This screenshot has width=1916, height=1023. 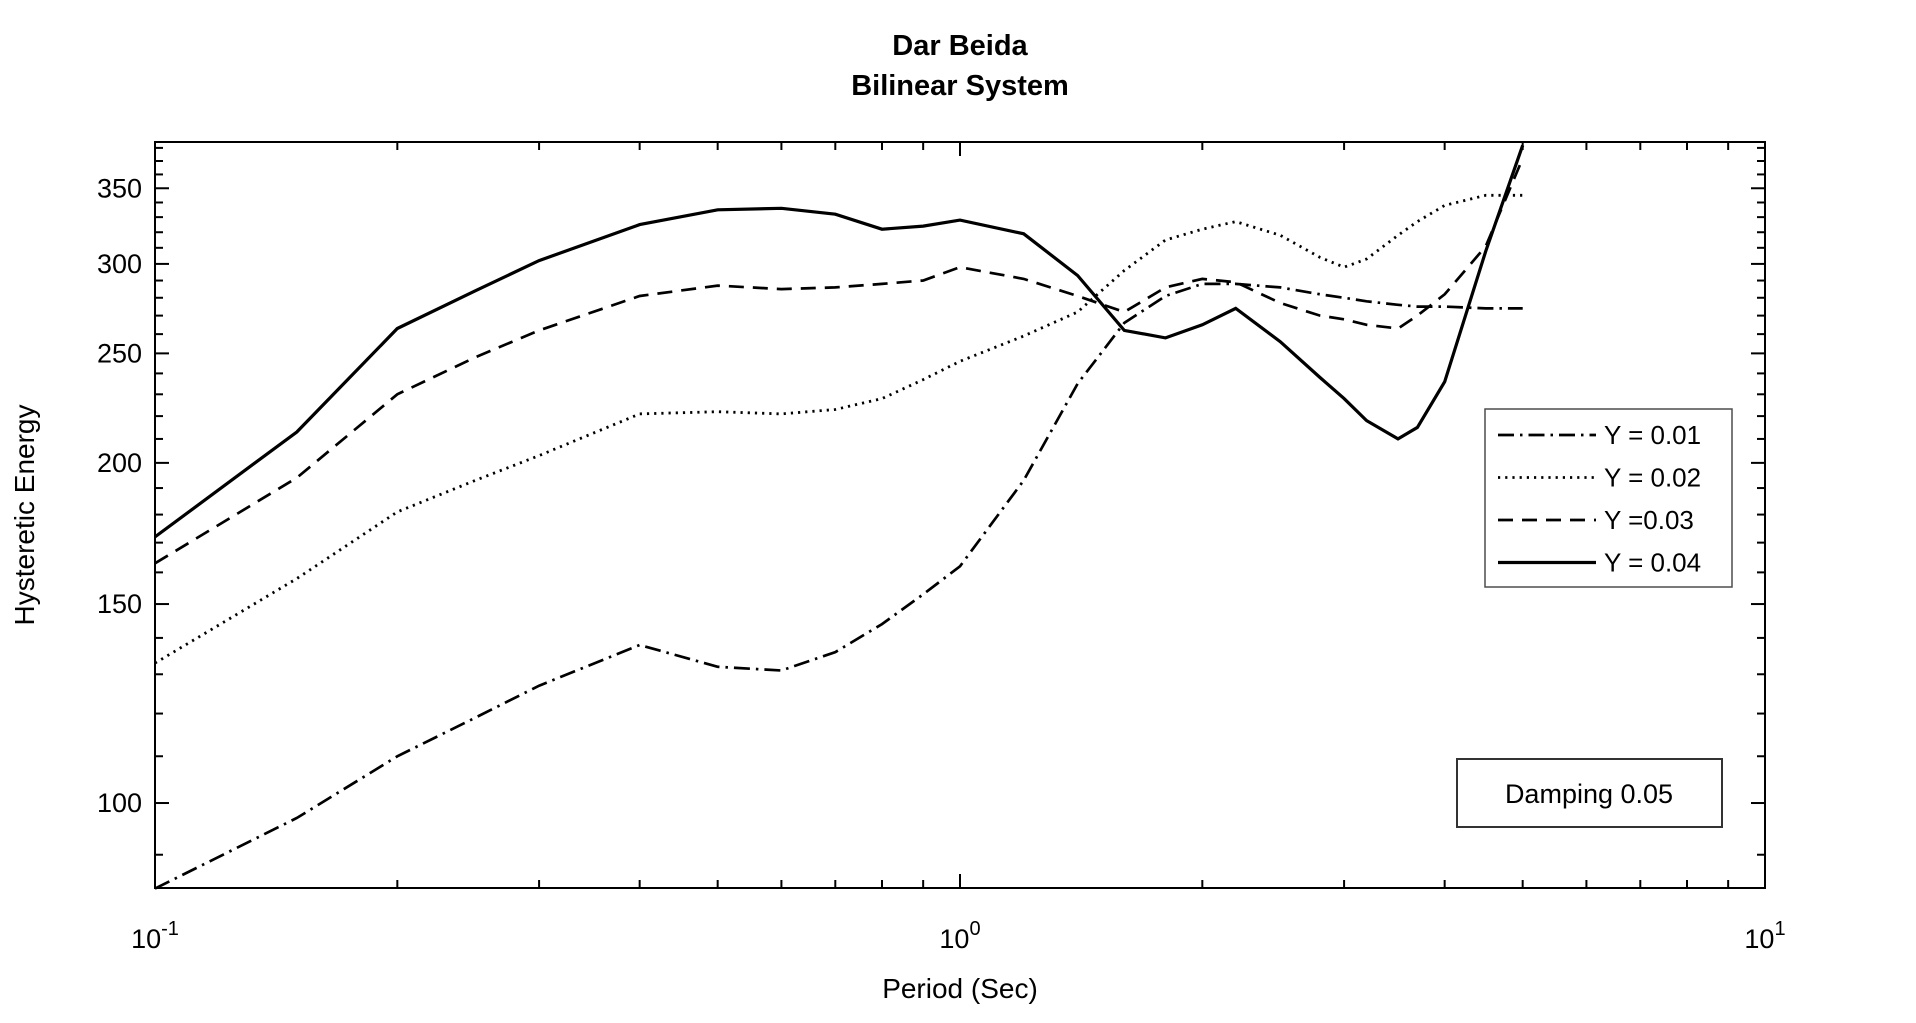 I want to click on legend-entry-y001: Y = 0.01, so click(x=1599, y=435).